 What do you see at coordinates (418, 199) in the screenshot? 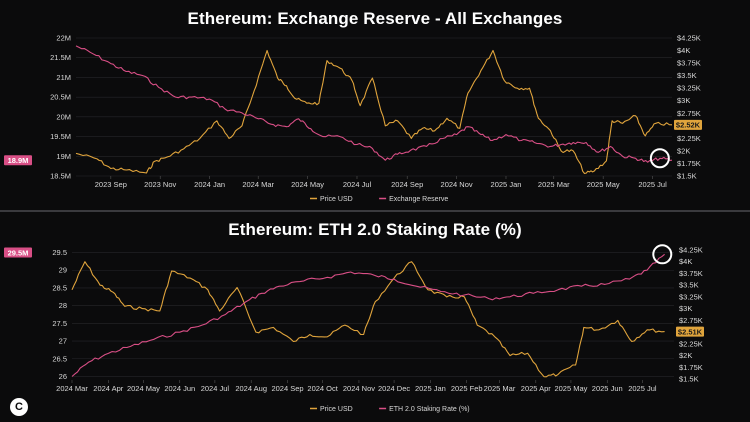
I see `legend-label: Exchange Reserve` at bounding box center [418, 199].